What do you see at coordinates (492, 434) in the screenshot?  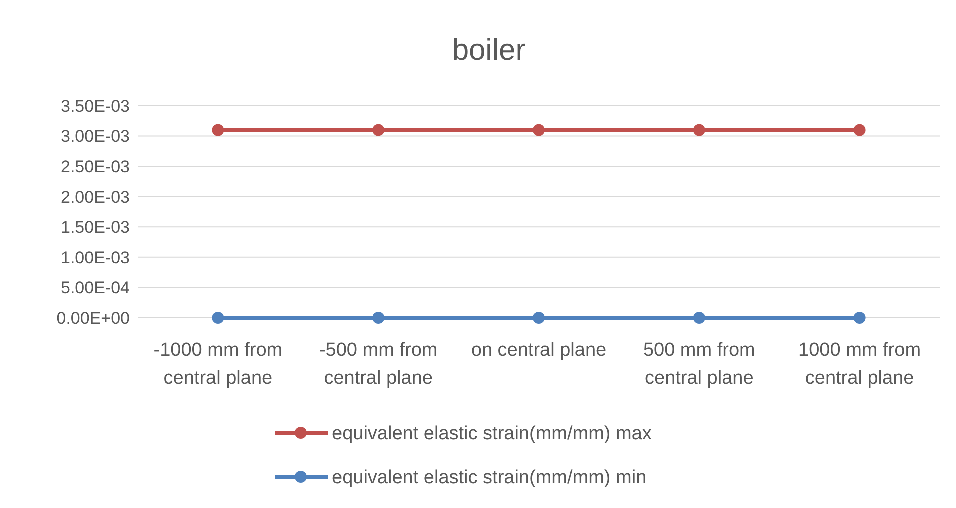 I see `legend-label: equivalent elastic strain(mm/mm) max` at bounding box center [492, 434].